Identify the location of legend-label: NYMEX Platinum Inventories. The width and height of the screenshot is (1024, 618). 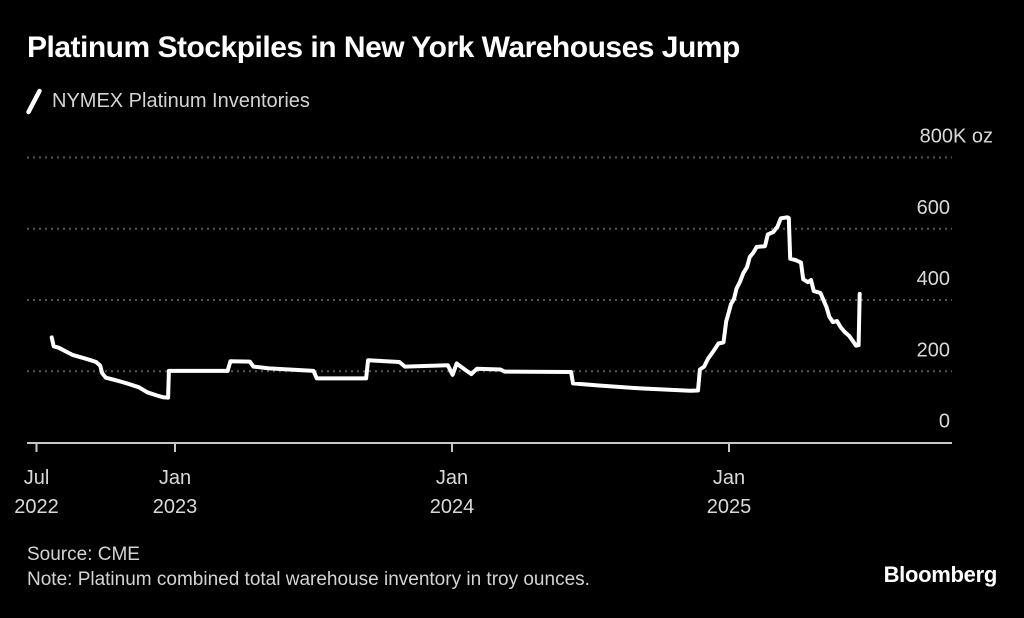
(181, 101).